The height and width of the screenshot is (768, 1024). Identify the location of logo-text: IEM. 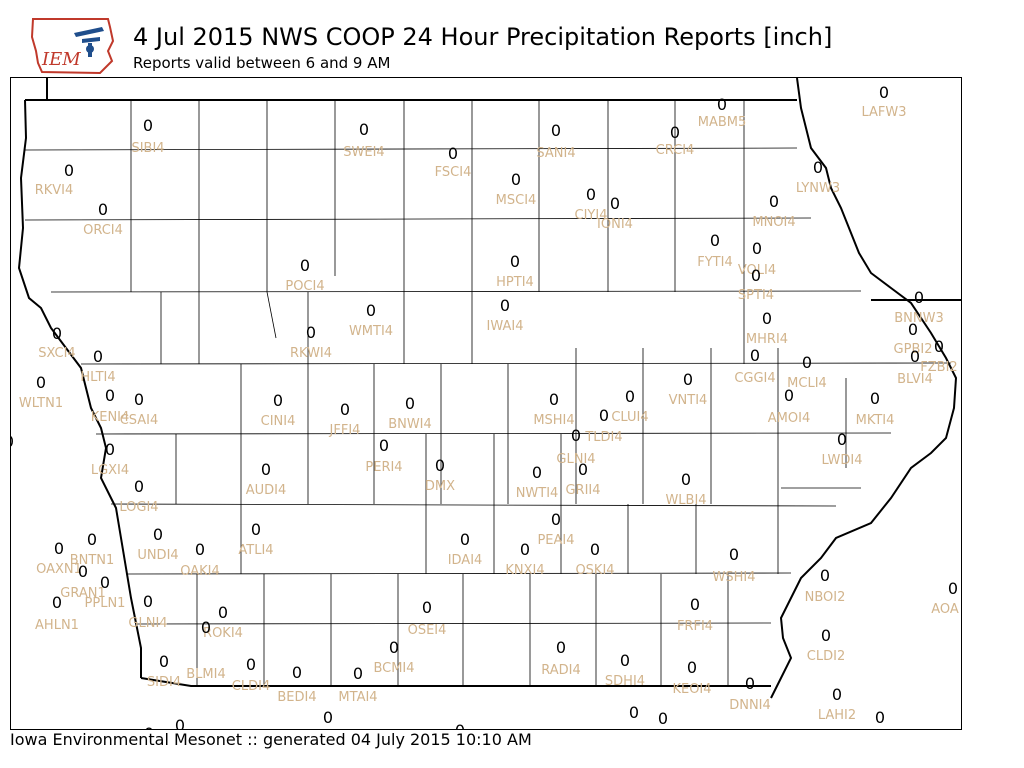
(61, 59).